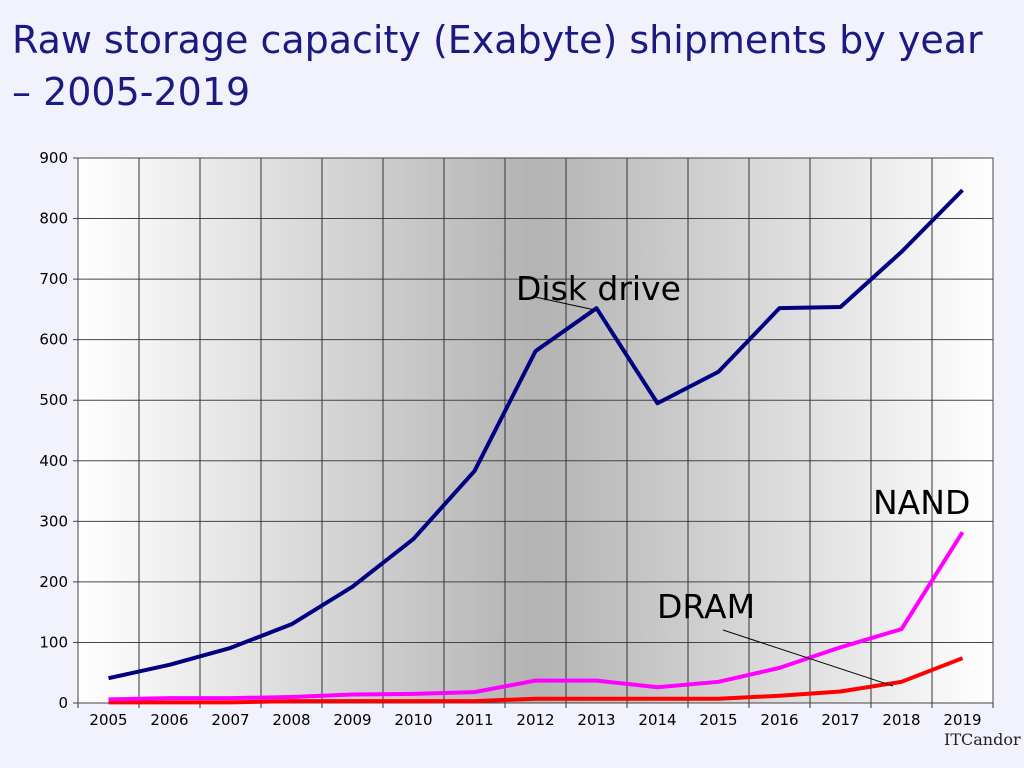 The image size is (1024, 768). I want to click on x-tick-label: 2019, so click(962, 720).